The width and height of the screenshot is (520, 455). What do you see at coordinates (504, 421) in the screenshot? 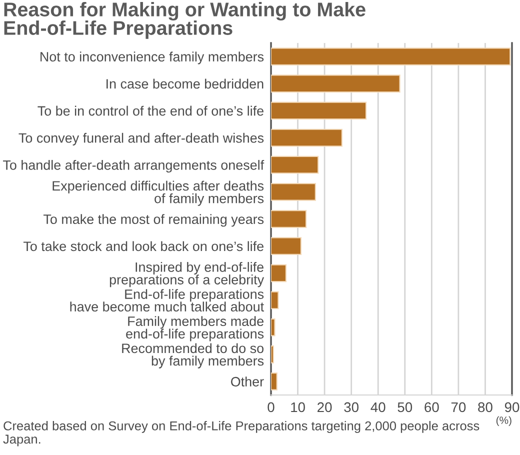
I see `x-axis-title: (%)` at bounding box center [504, 421].